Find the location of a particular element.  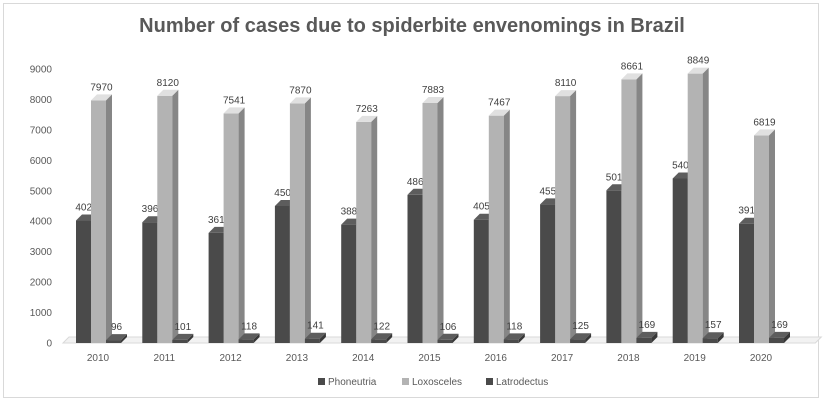

x-tick-label: 2016 is located at coordinates (496, 358).